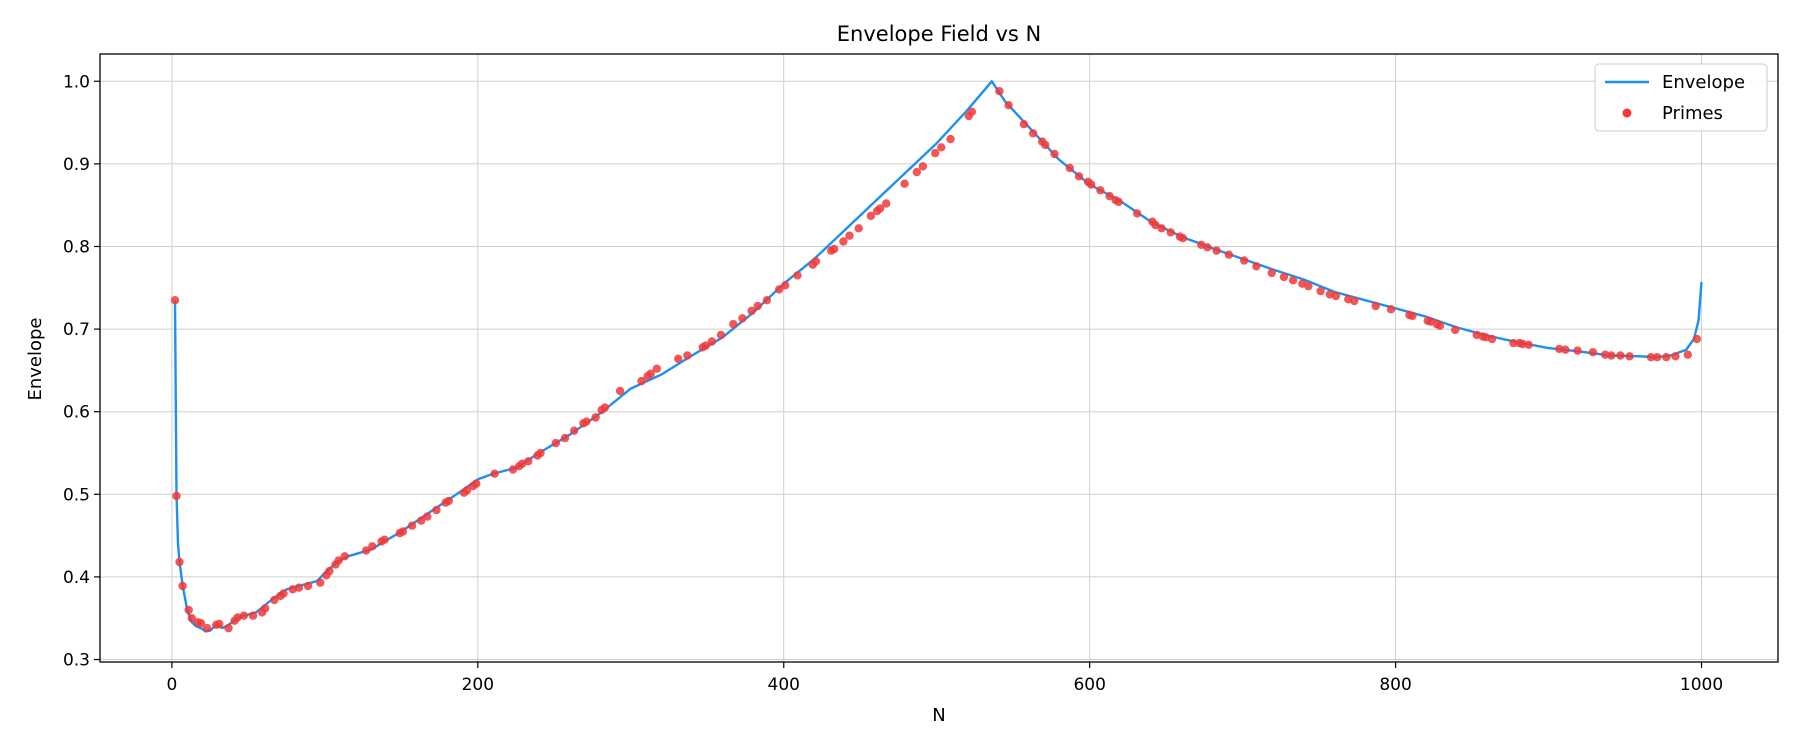  Describe the element at coordinates (944, 678) in the screenshot. I see `x-ticks: 0 200 400 600 800 1000` at that location.